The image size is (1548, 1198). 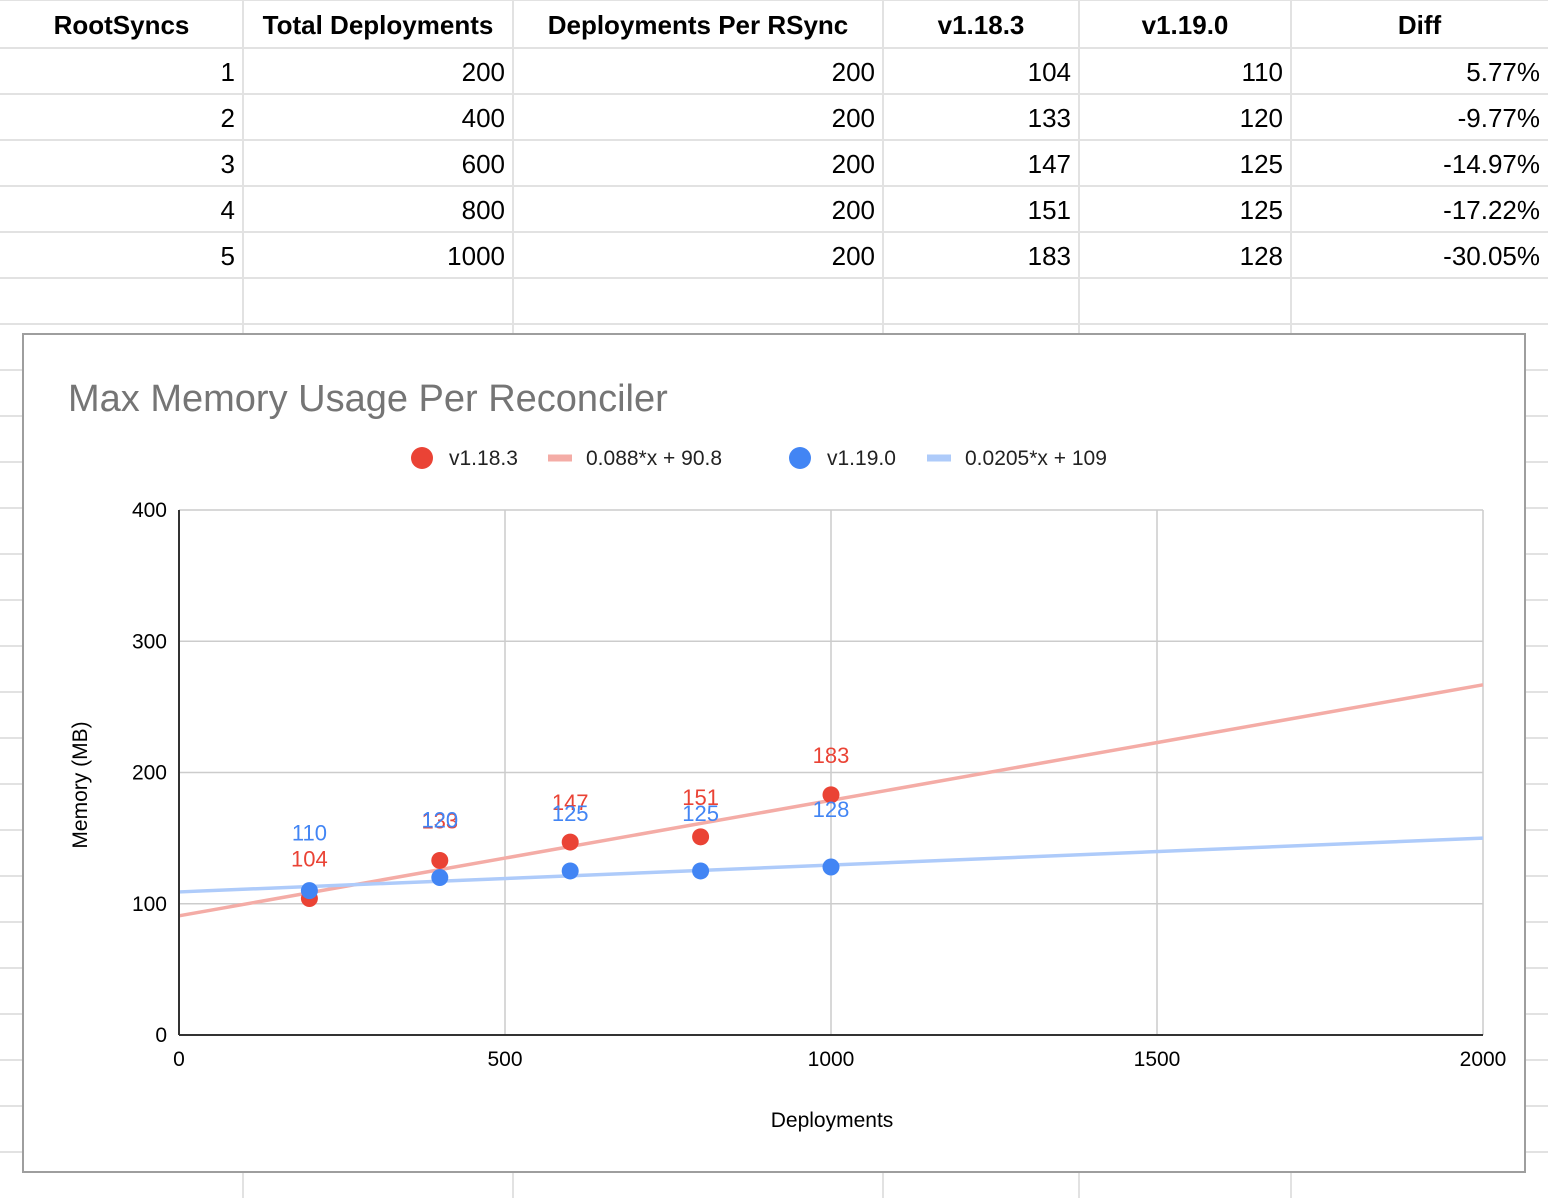 I want to click on data-label-series-1: 110, so click(x=309, y=833).